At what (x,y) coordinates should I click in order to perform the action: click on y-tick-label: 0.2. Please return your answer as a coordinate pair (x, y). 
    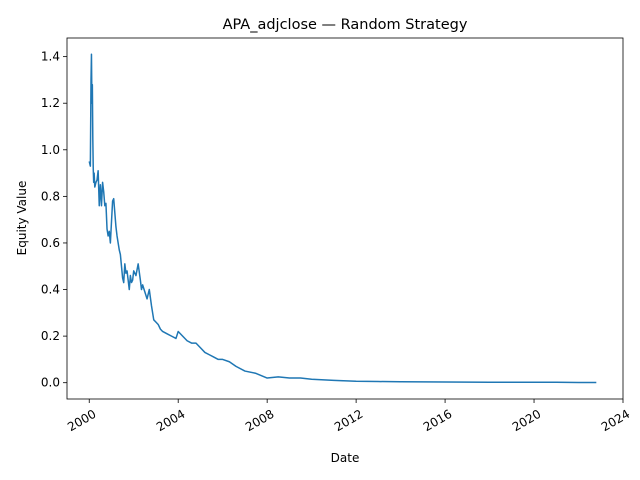
    Looking at the image, I should click on (50, 336).